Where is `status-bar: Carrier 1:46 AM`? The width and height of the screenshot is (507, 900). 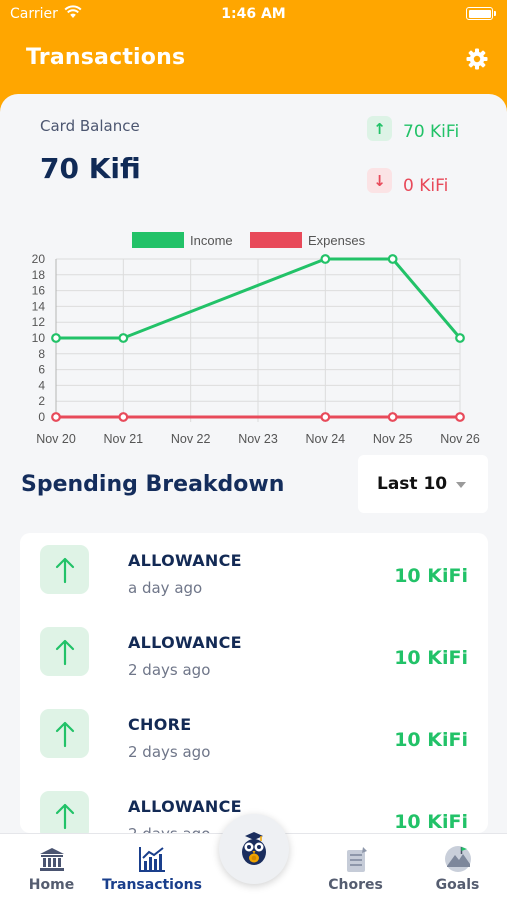 status-bar: Carrier 1:46 AM is located at coordinates (253, 15).